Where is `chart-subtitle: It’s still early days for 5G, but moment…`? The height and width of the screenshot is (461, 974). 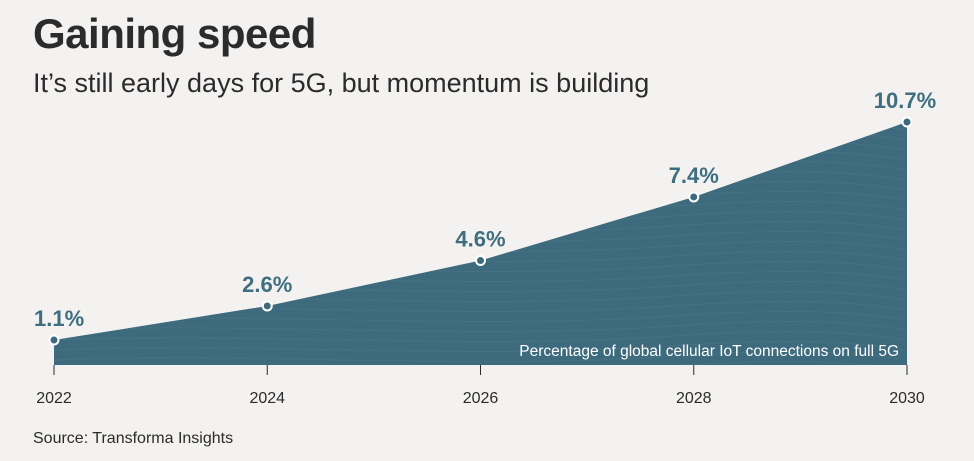
chart-subtitle: It’s still early days for 5G, but moment… is located at coordinates (341, 83).